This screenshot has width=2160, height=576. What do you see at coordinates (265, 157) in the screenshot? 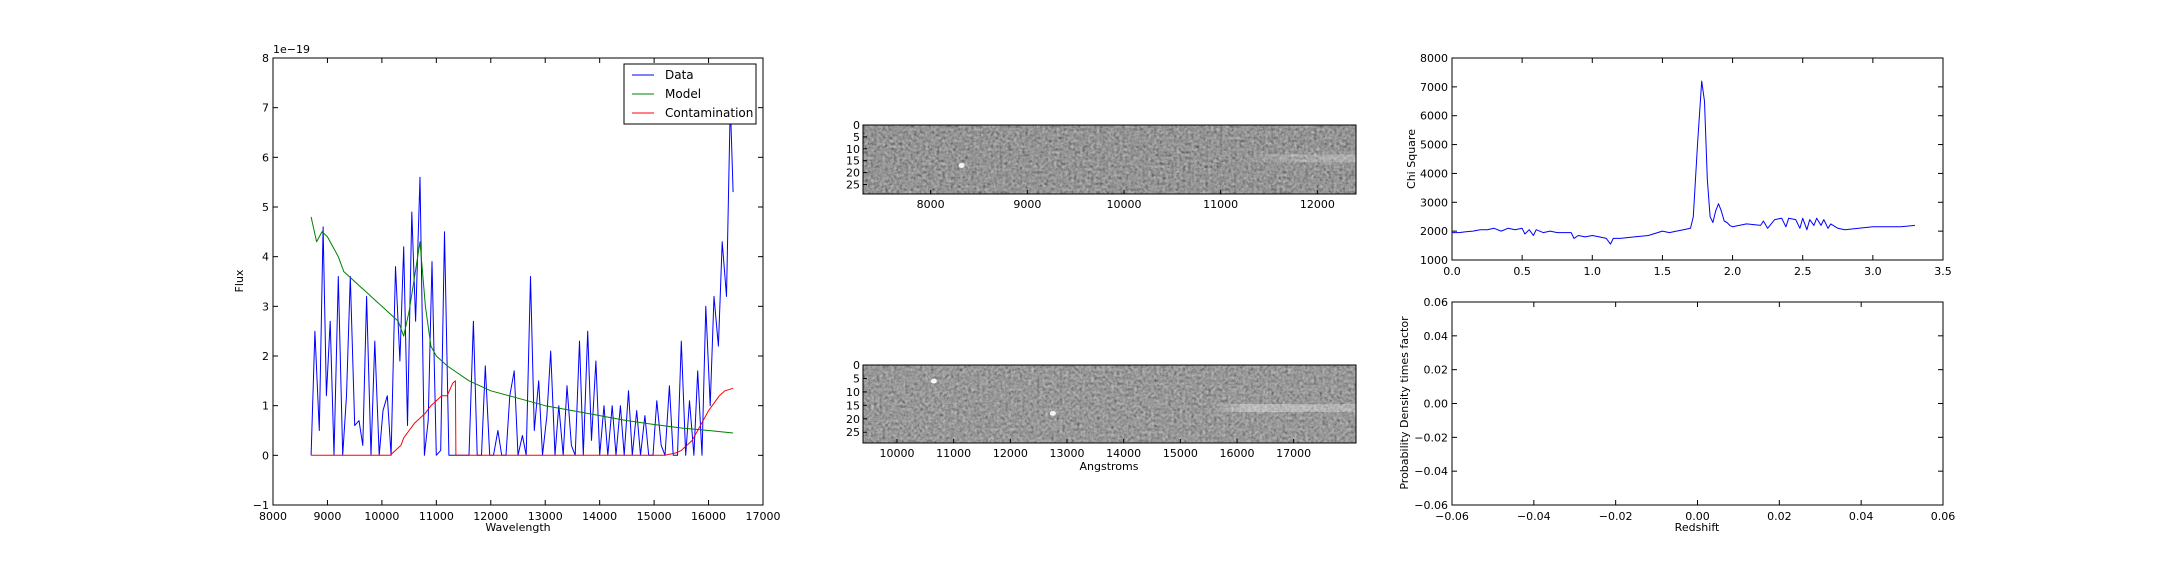
I see `y-tick-label: 6` at bounding box center [265, 157].